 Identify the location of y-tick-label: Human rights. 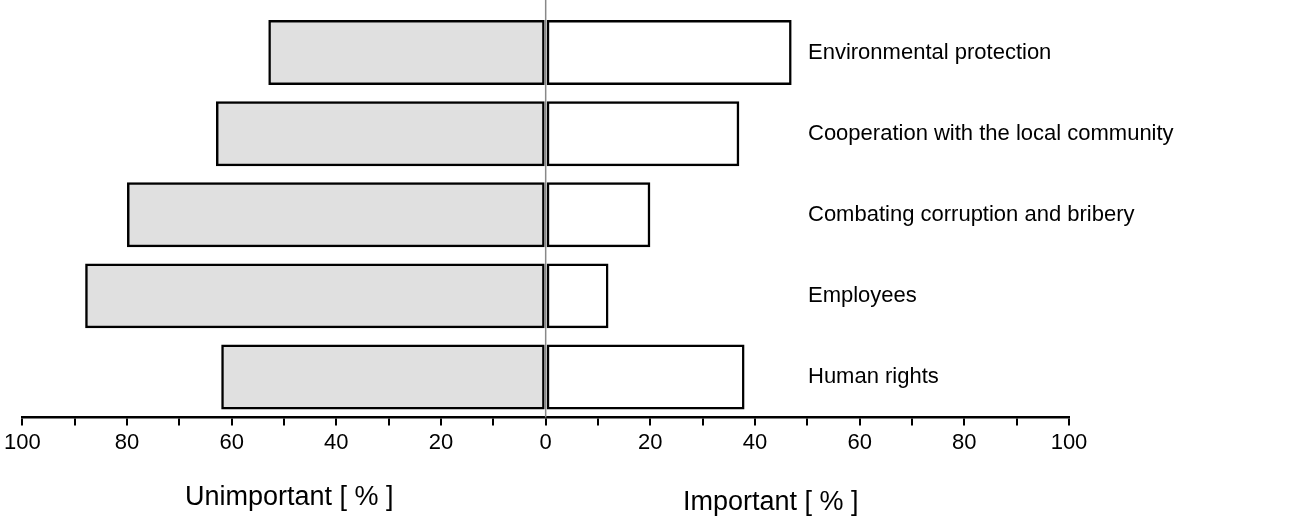
(873, 376).